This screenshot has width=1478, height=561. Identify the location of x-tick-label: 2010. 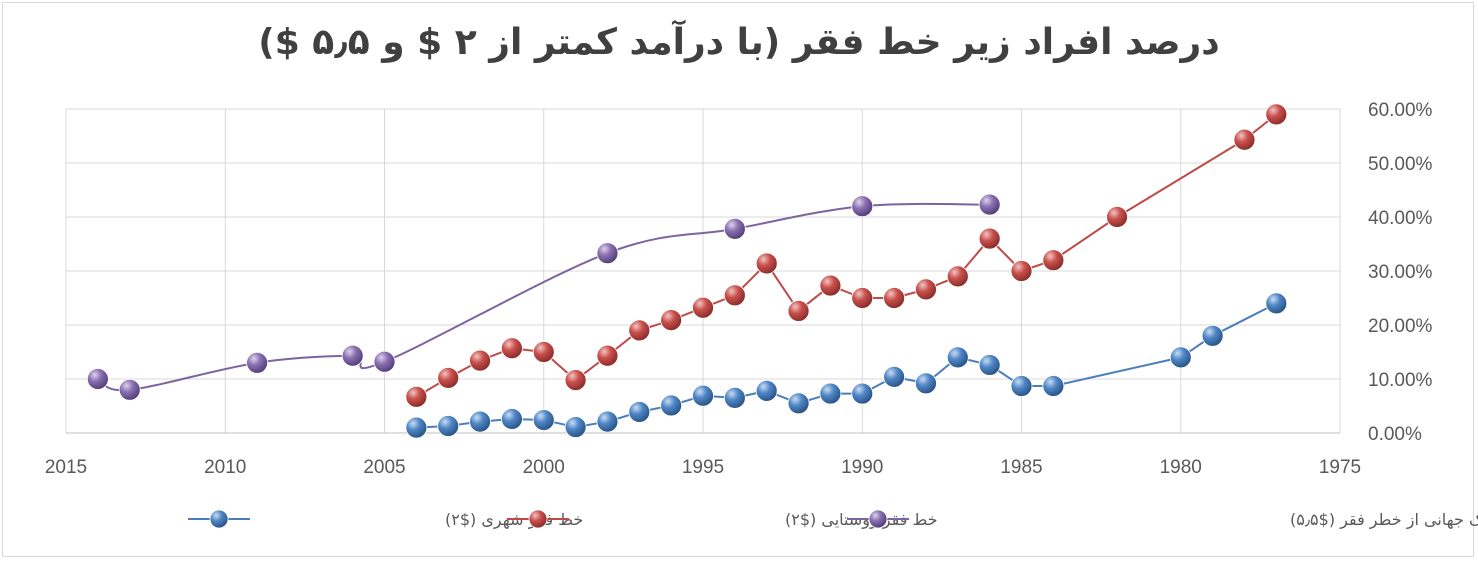
(225, 467).